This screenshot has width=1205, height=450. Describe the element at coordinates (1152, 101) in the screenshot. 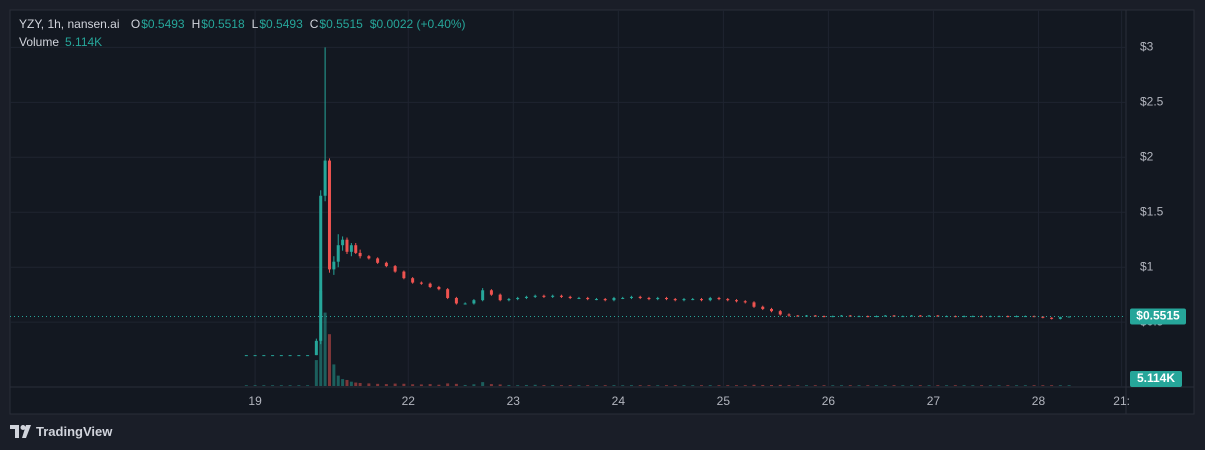

I see `y-tick-label: $2.5` at that location.